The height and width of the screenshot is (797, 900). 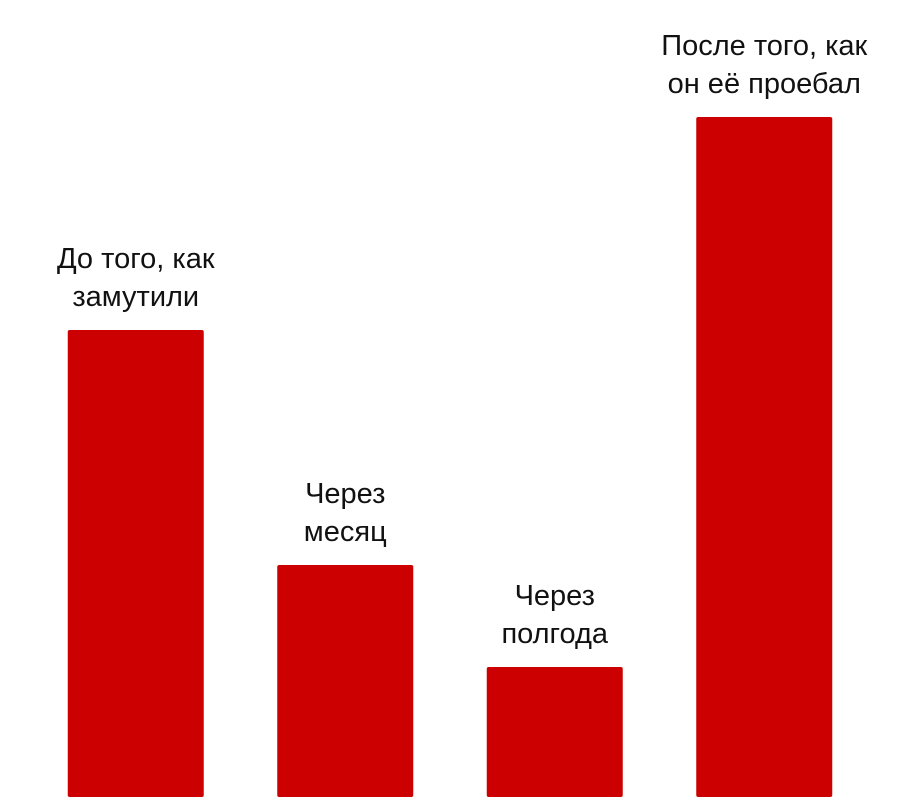 What do you see at coordinates (555, 615) in the screenshot?
I see `category-label: Через полгода` at bounding box center [555, 615].